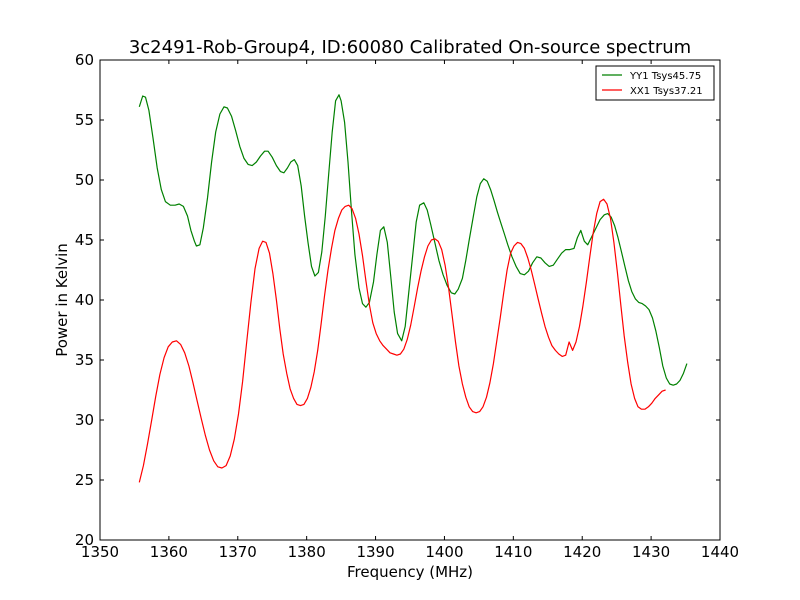 The width and height of the screenshot is (800, 600). Describe the element at coordinates (84, 480) in the screenshot. I see `y-tick-label: 25` at that location.